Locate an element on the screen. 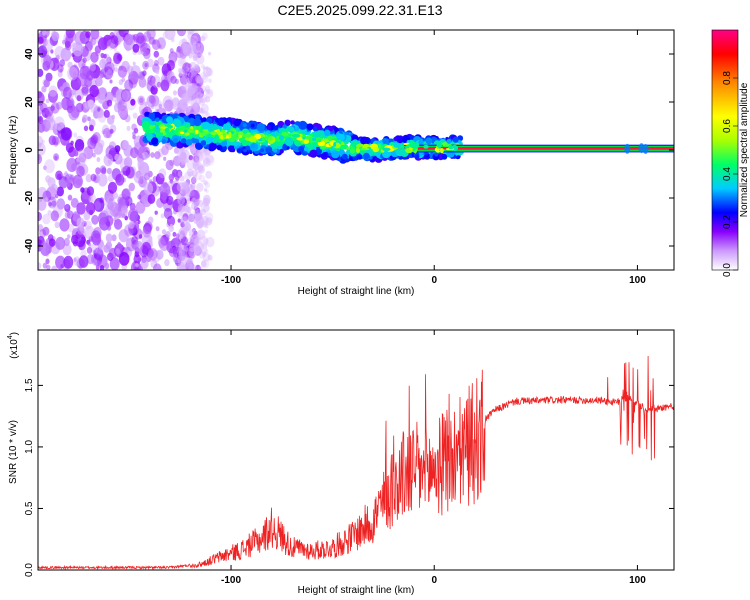  spectrogram-steady-band is located at coordinates (535, 148).